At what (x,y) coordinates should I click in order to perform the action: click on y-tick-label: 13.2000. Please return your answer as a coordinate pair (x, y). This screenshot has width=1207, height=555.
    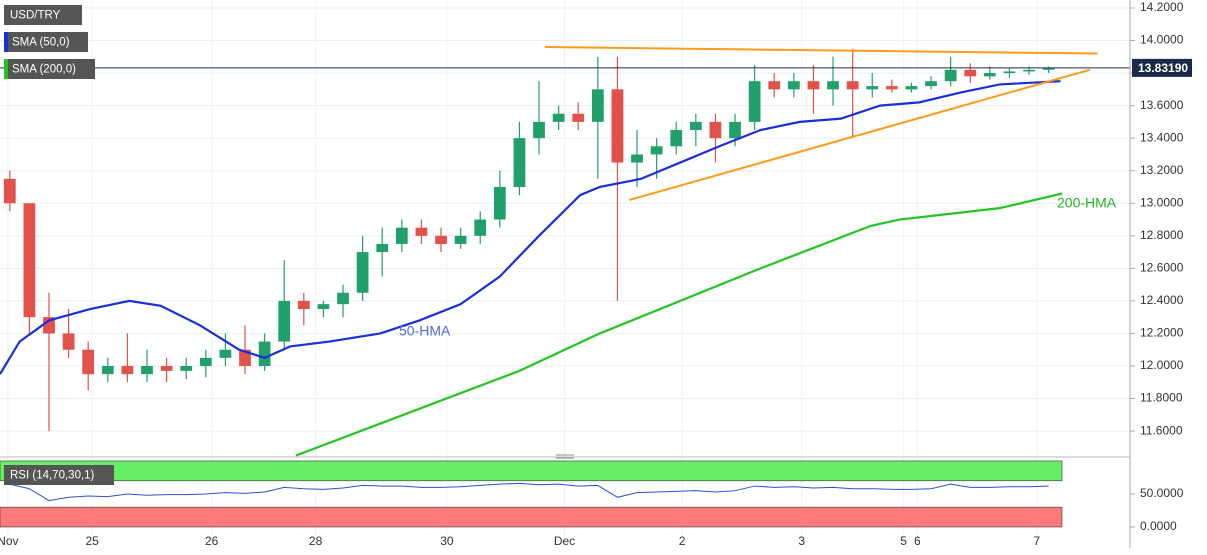
    Looking at the image, I should click on (1162, 170).